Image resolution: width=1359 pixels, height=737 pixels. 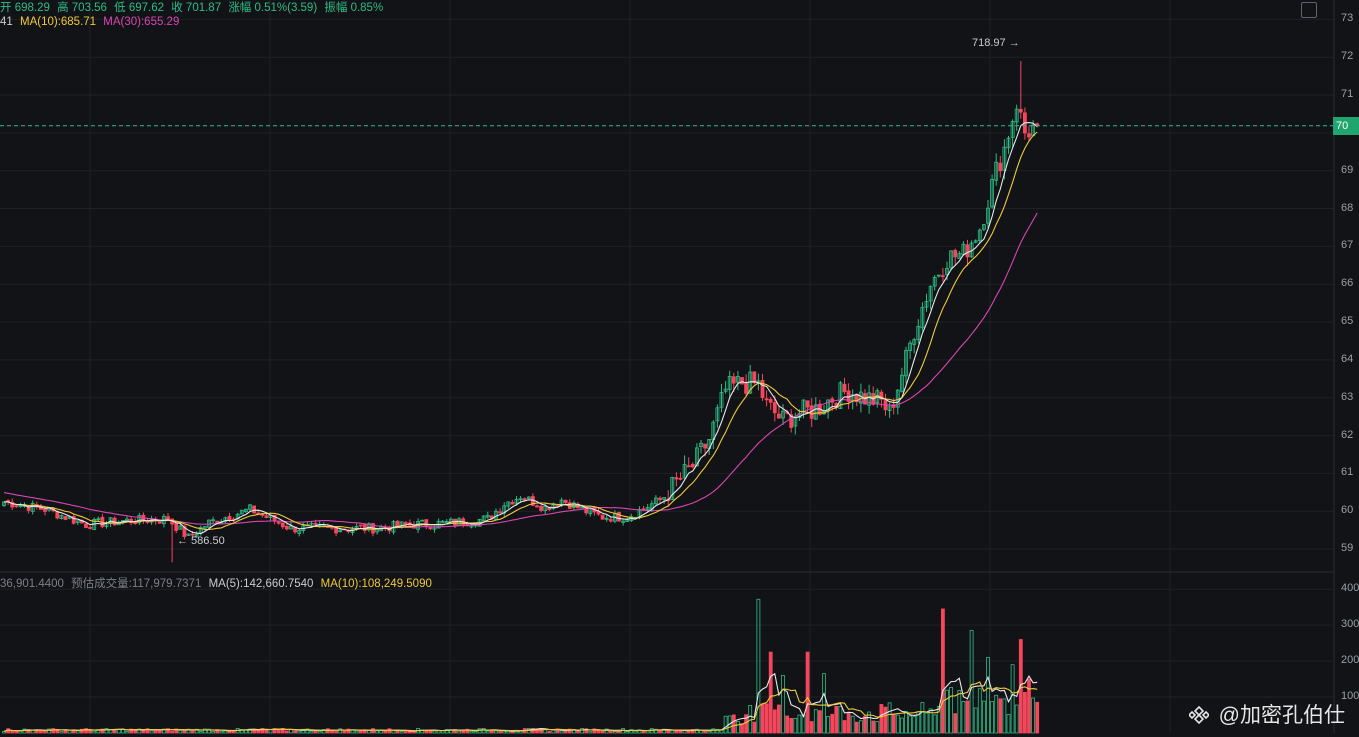 I want to click on volume-ma10: MA(10):108,249.5090, so click(x=376, y=584).